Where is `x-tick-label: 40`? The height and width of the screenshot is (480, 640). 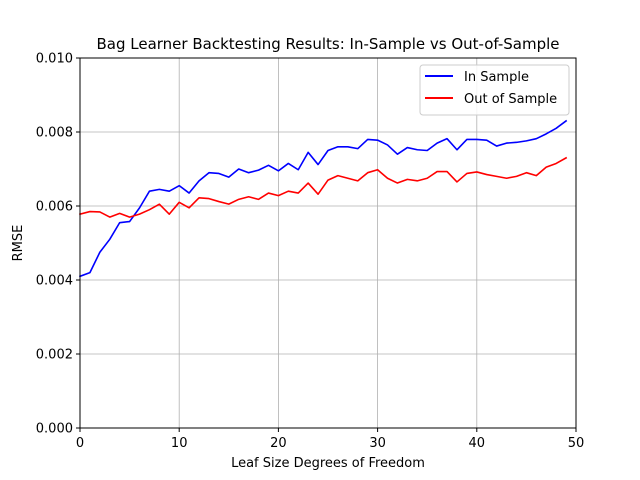 x-tick-label: 40 is located at coordinates (477, 443).